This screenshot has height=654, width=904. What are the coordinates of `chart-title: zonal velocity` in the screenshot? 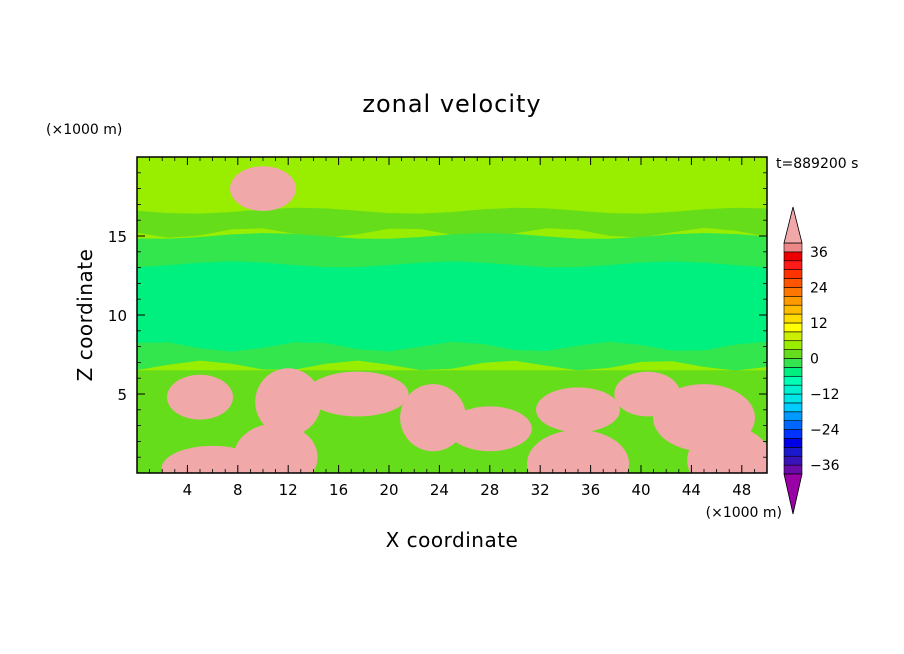 It's located at (451, 104).